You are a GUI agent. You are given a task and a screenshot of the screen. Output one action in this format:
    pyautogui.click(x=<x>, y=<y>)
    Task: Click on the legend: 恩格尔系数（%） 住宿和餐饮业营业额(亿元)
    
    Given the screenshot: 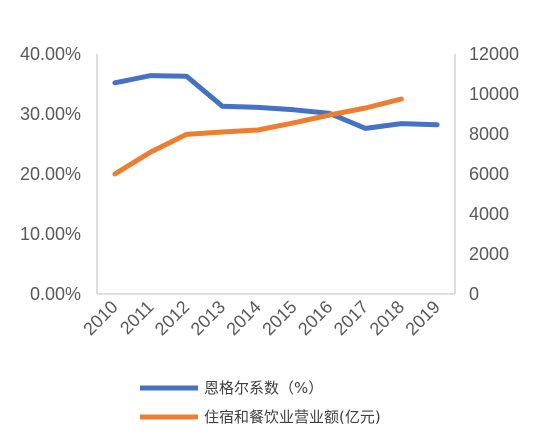 What is the action you would take?
    pyautogui.click(x=260, y=402)
    